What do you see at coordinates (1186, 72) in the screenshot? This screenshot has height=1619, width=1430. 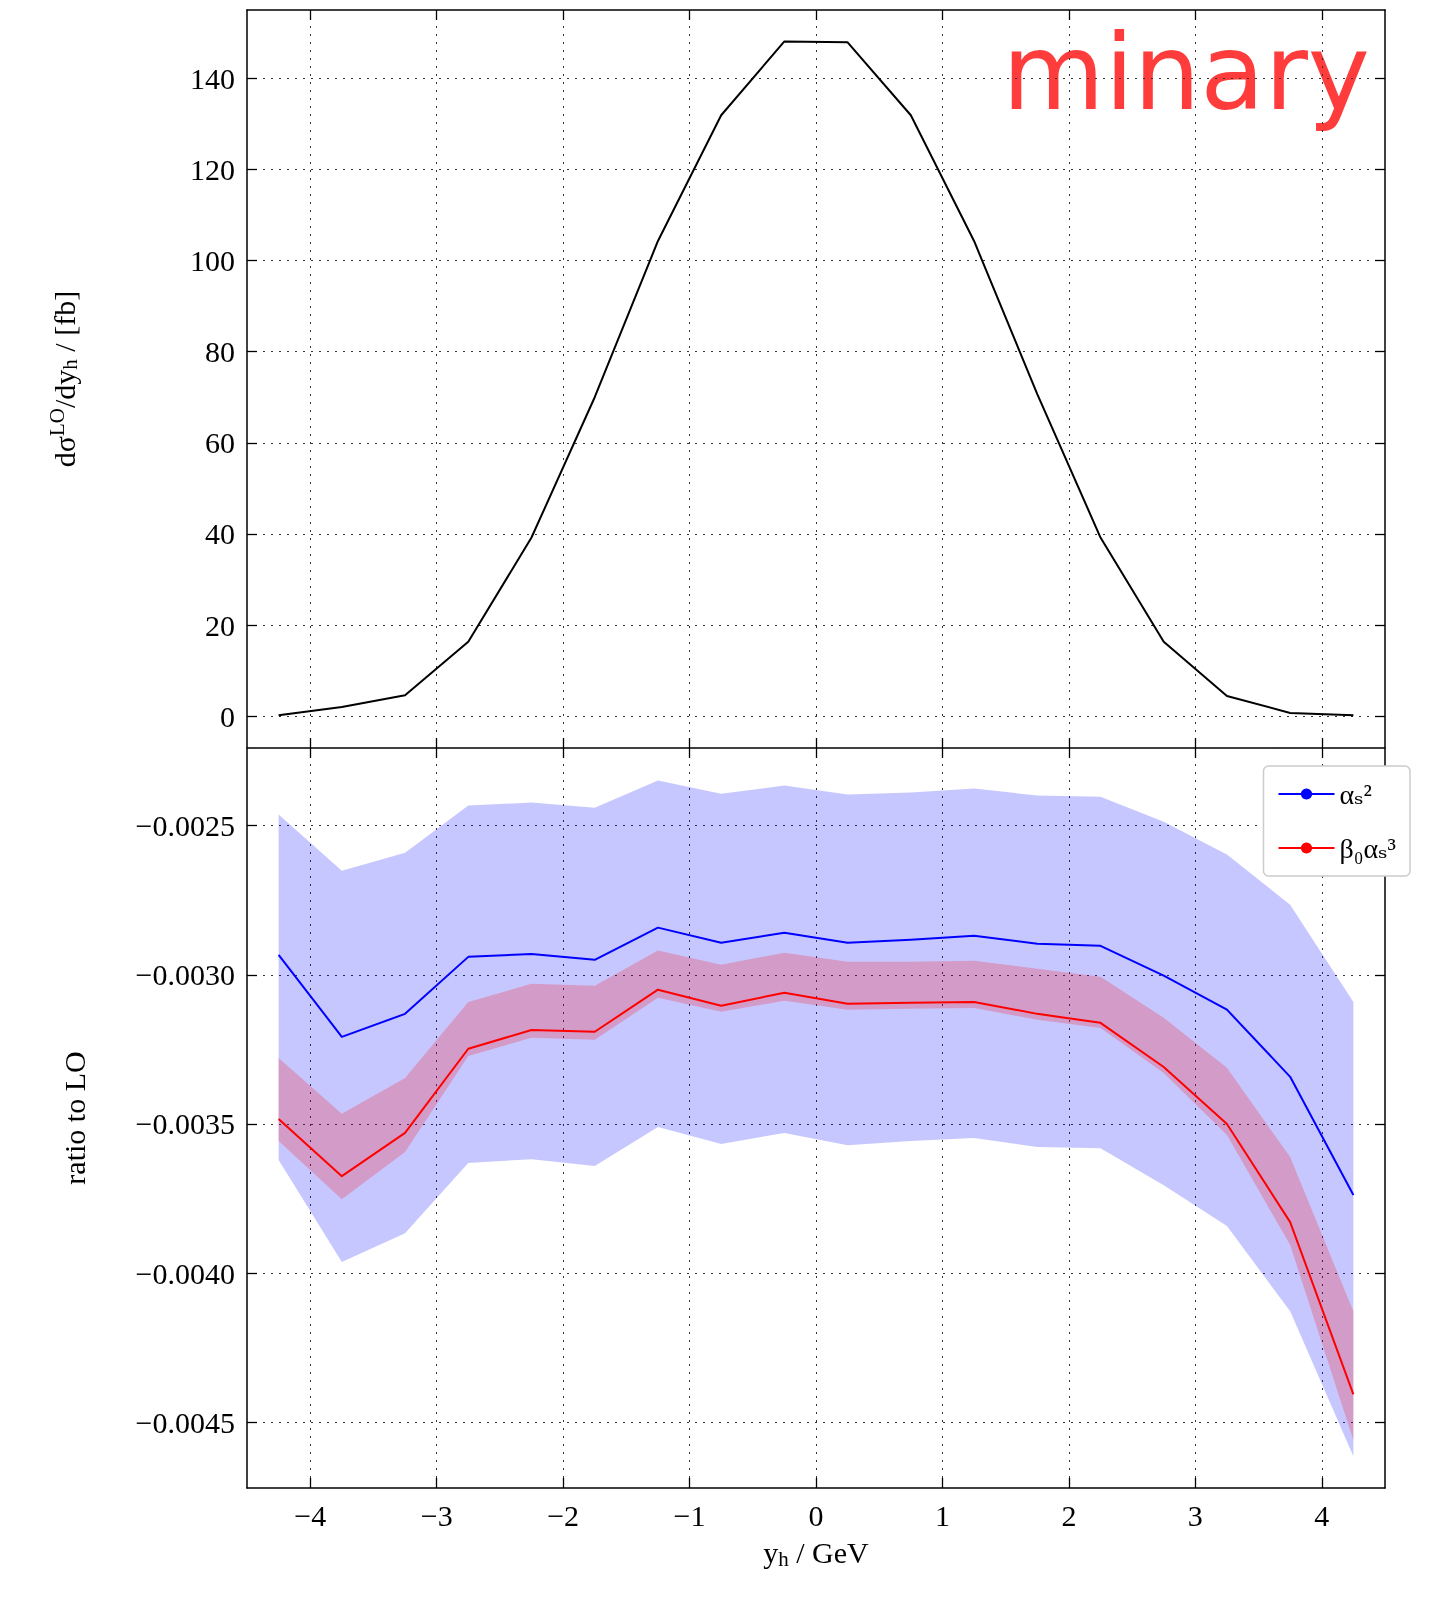 I see `annotation: minary` at bounding box center [1186, 72].